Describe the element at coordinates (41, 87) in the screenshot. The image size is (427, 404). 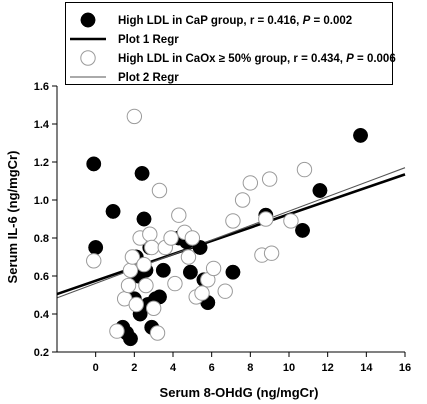
I see `y-tick-label: 1.6` at that location.